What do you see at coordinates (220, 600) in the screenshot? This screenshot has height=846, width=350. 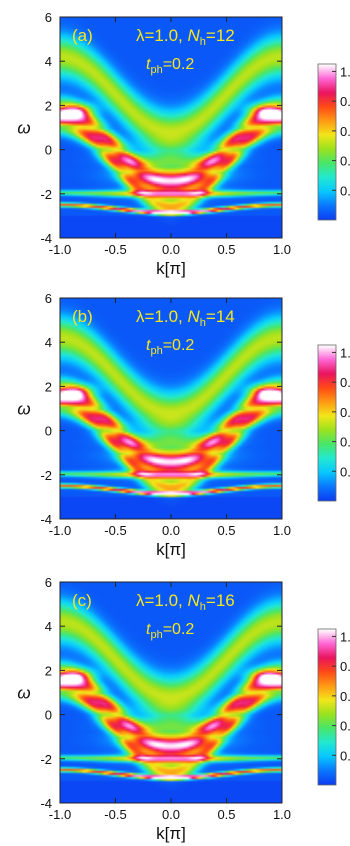 I see `nh-value: =16` at bounding box center [220, 600].